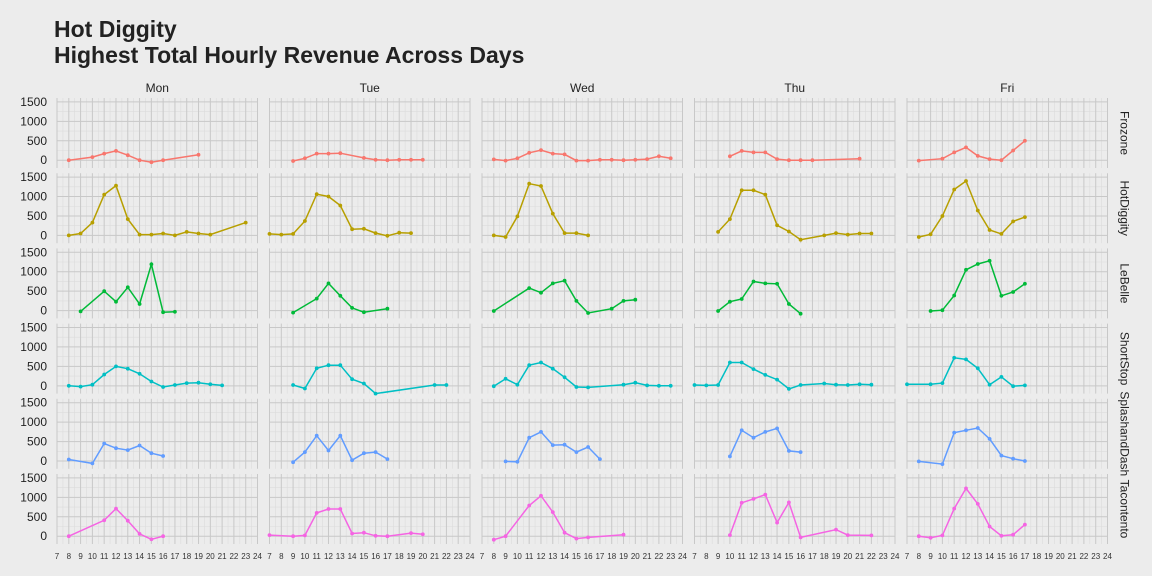 This screenshot has width=1152, height=576. What do you see at coordinates (582, 155) in the screenshot?
I see `series-line-frozone-wed` at bounding box center [582, 155].